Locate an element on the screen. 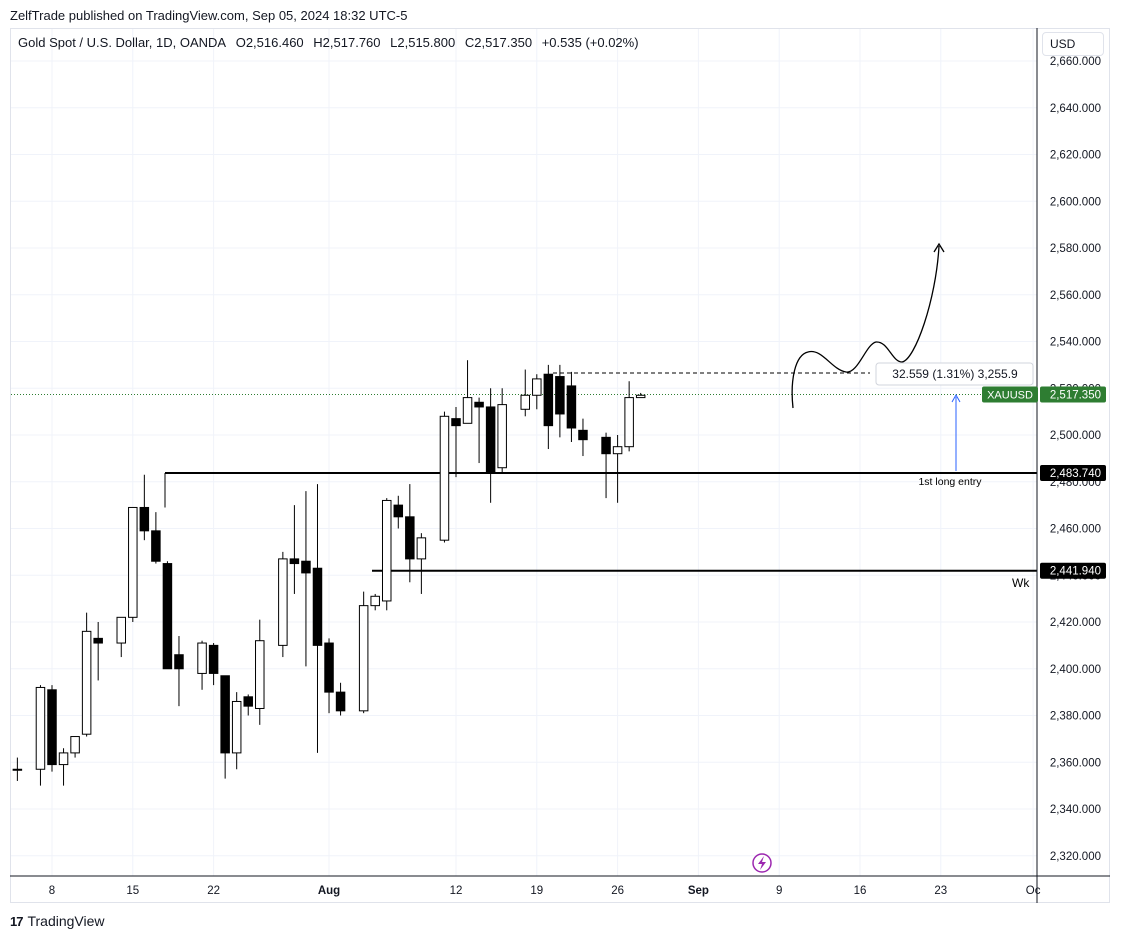 The image size is (1121, 939). x-tick-label: 26 is located at coordinates (617, 891).